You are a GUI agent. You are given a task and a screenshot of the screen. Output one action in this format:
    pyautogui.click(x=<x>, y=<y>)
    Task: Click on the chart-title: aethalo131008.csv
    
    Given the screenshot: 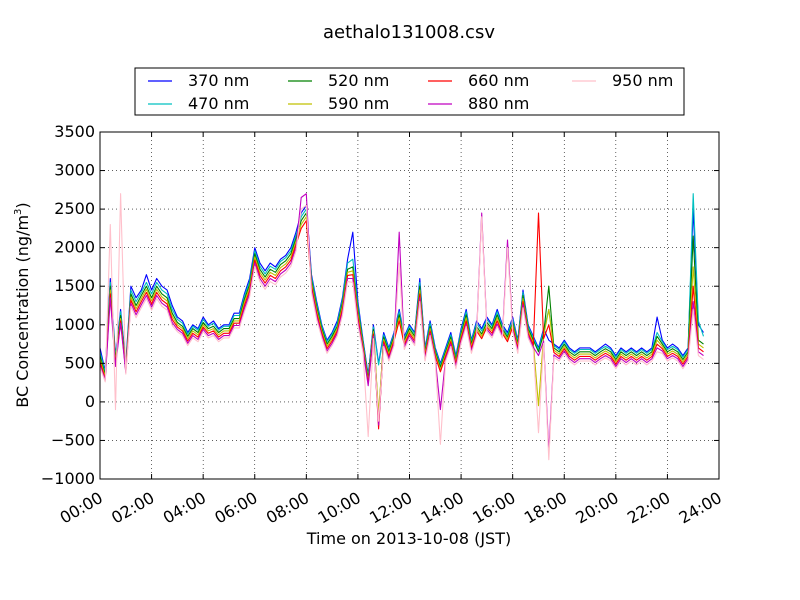 What is the action you would take?
    pyautogui.click(x=409, y=32)
    